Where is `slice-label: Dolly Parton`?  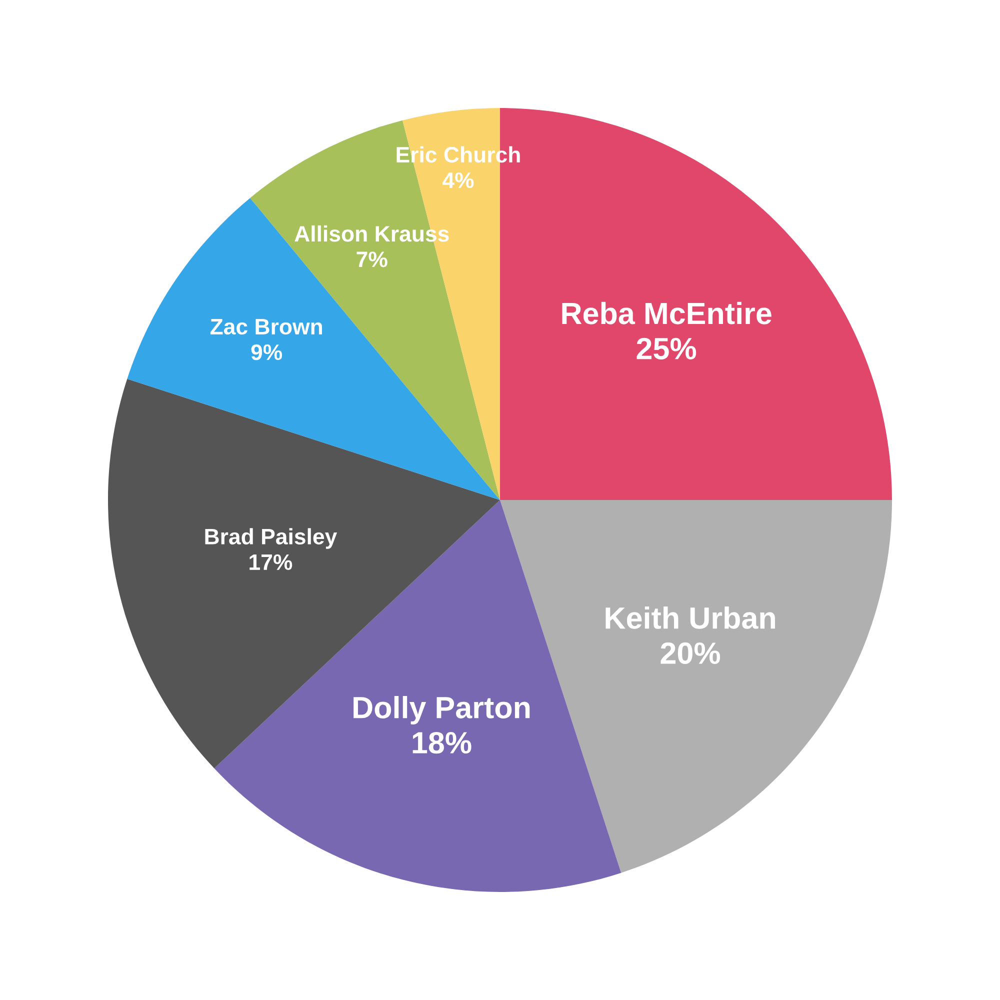 slice-label: Dolly Parton is located at coordinates (442, 710).